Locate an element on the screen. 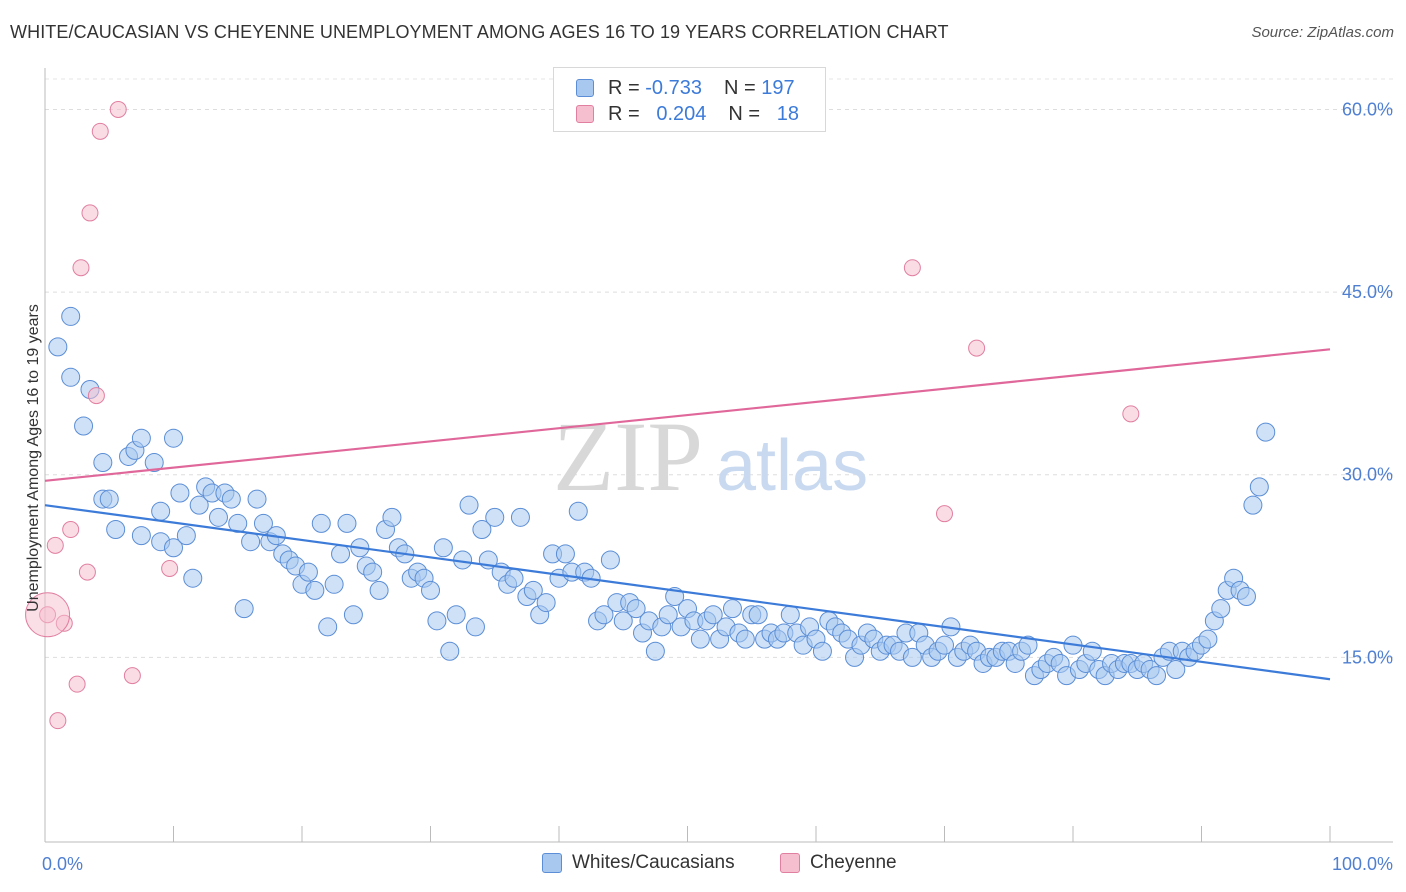 The width and height of the screenshot is (1406, 892). bottom-legend-label-cheyenne: Cheyenne is located at coordinates (853, 862).